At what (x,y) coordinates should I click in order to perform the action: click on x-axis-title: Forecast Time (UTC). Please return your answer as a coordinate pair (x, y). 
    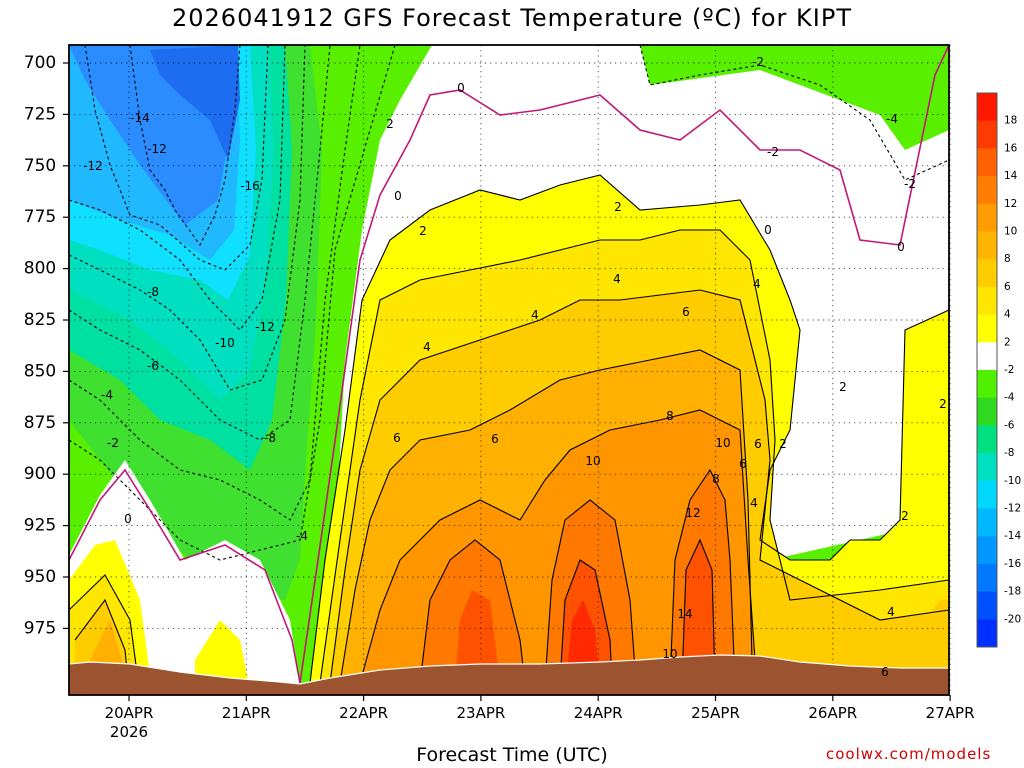
    Looking at the image, I should click on (512, 755).